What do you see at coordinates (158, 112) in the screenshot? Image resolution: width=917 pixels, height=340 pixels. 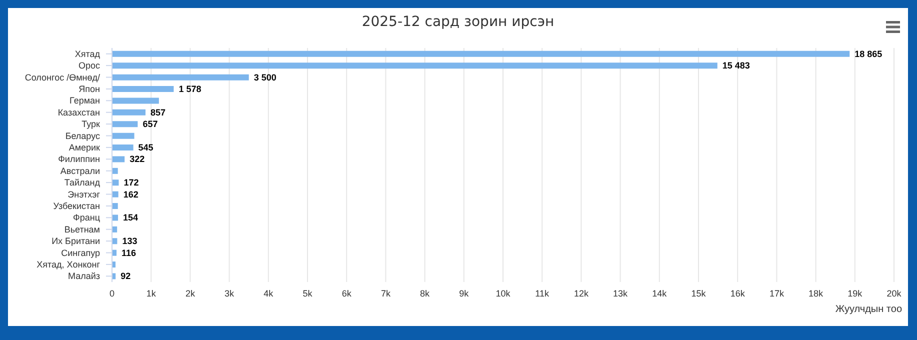 I see `data-label: 857` at bounding box center [158, 112].